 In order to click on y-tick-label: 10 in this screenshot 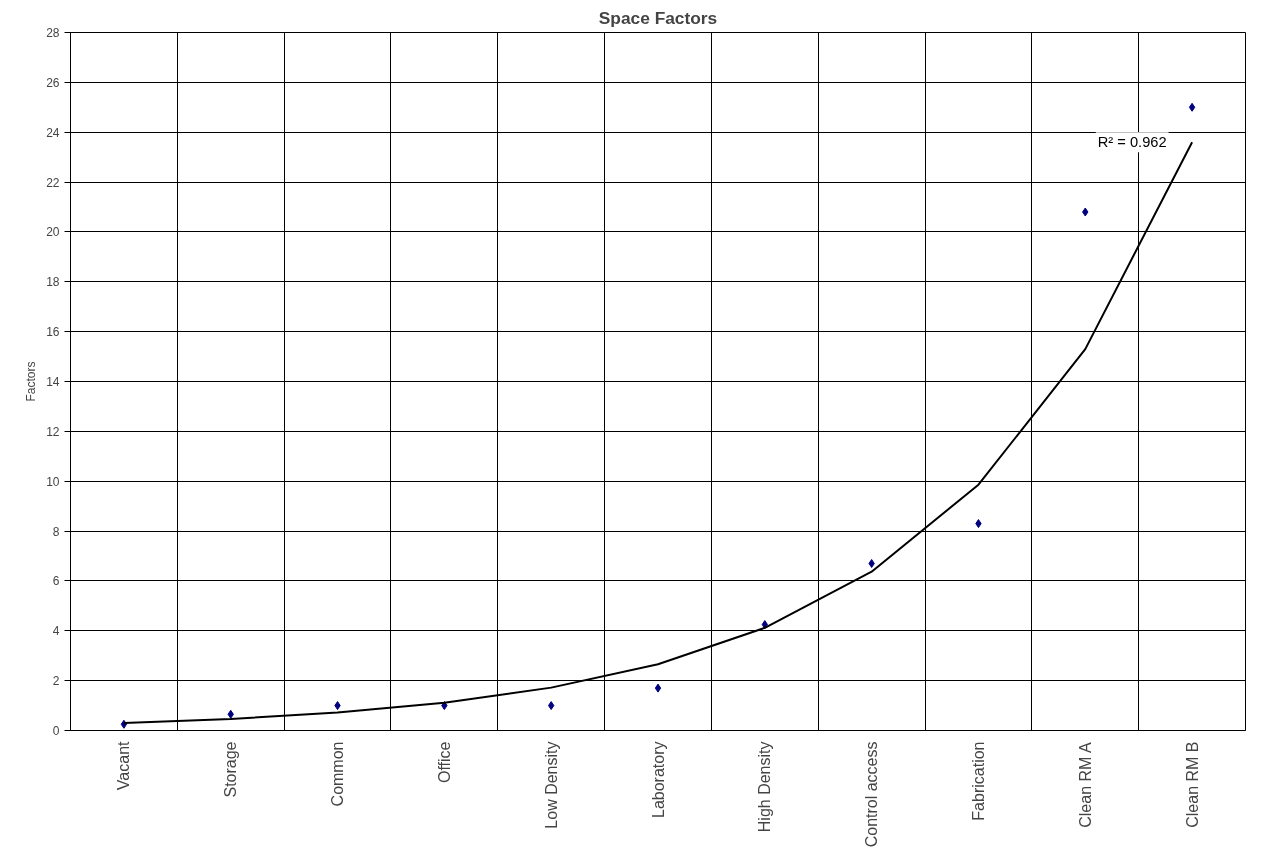, I will do `click(53, 481)`.